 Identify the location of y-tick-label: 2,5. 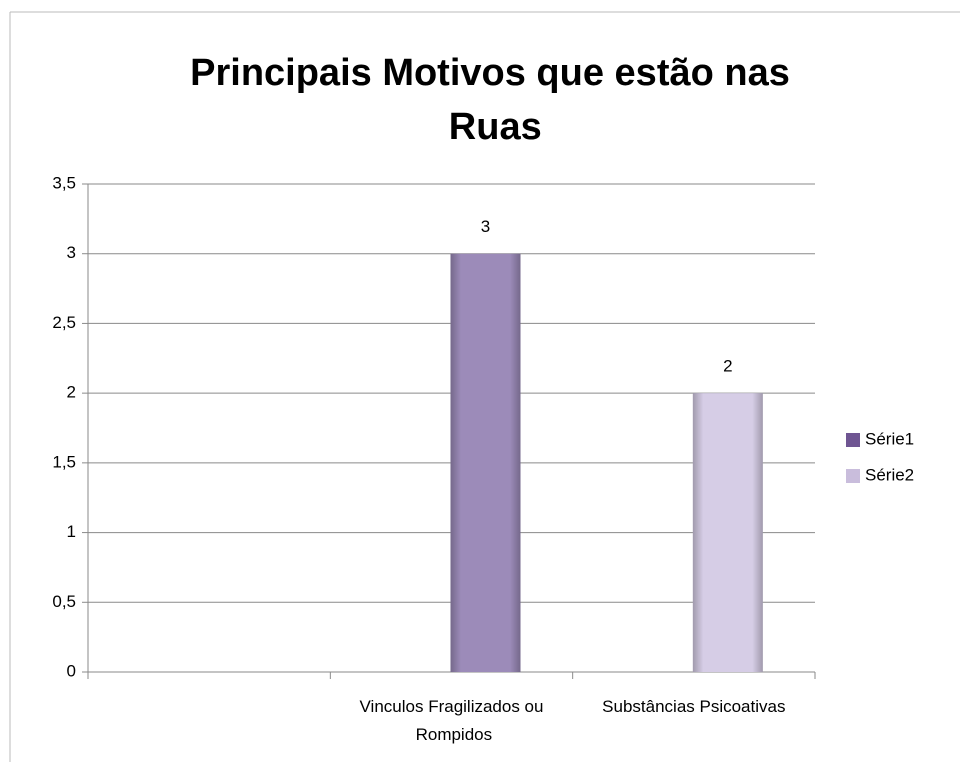
(64, 322).